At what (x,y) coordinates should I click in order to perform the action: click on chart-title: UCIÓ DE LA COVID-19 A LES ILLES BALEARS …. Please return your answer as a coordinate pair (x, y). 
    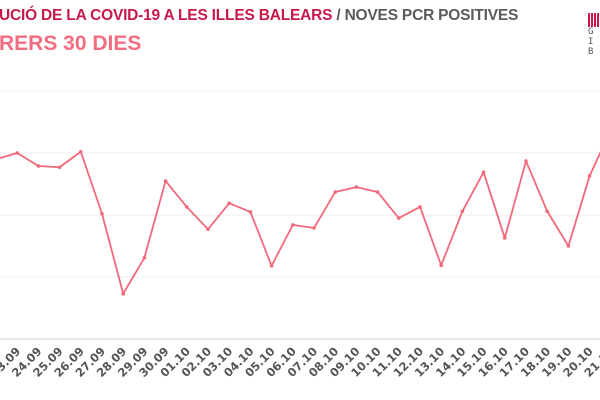
    Looking at the image, I should click on (259, 16).